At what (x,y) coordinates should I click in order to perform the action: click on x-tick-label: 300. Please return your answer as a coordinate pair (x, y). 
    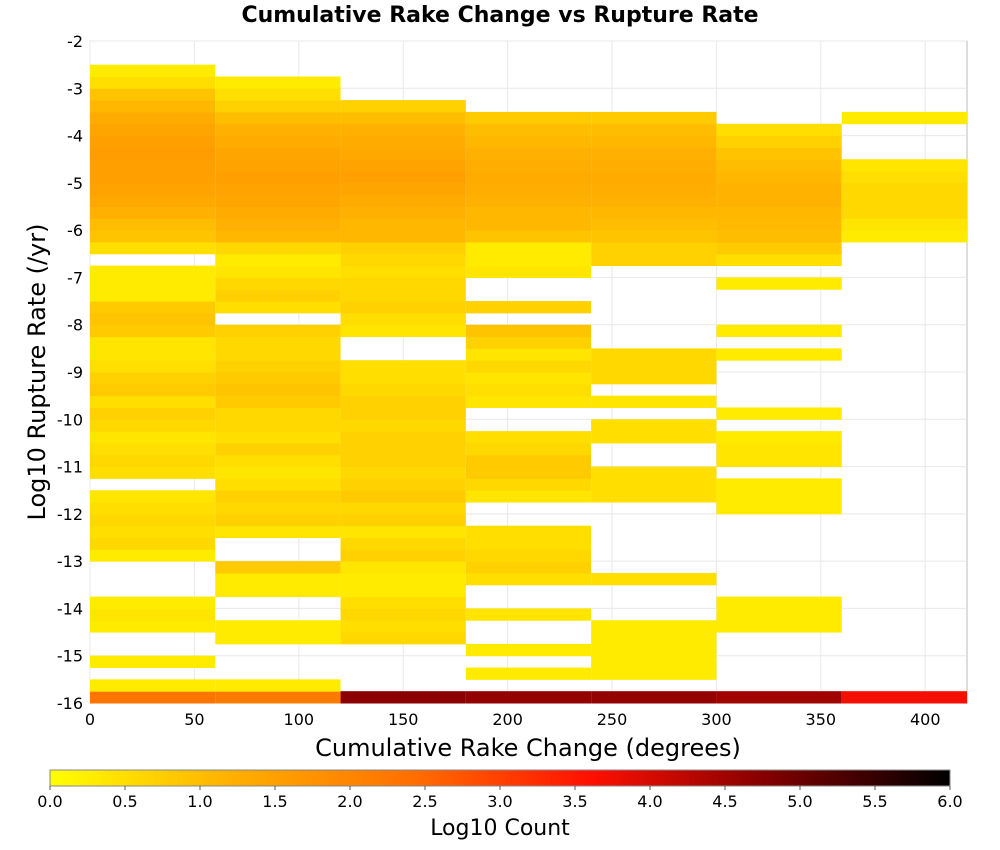
    Looking at the image, I should click on (716, 719).